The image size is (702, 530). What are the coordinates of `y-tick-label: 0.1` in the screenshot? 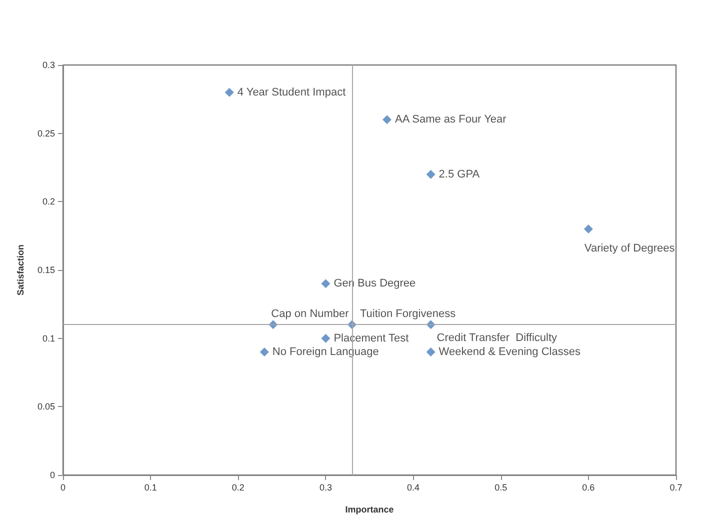 It's located at (48, 338).